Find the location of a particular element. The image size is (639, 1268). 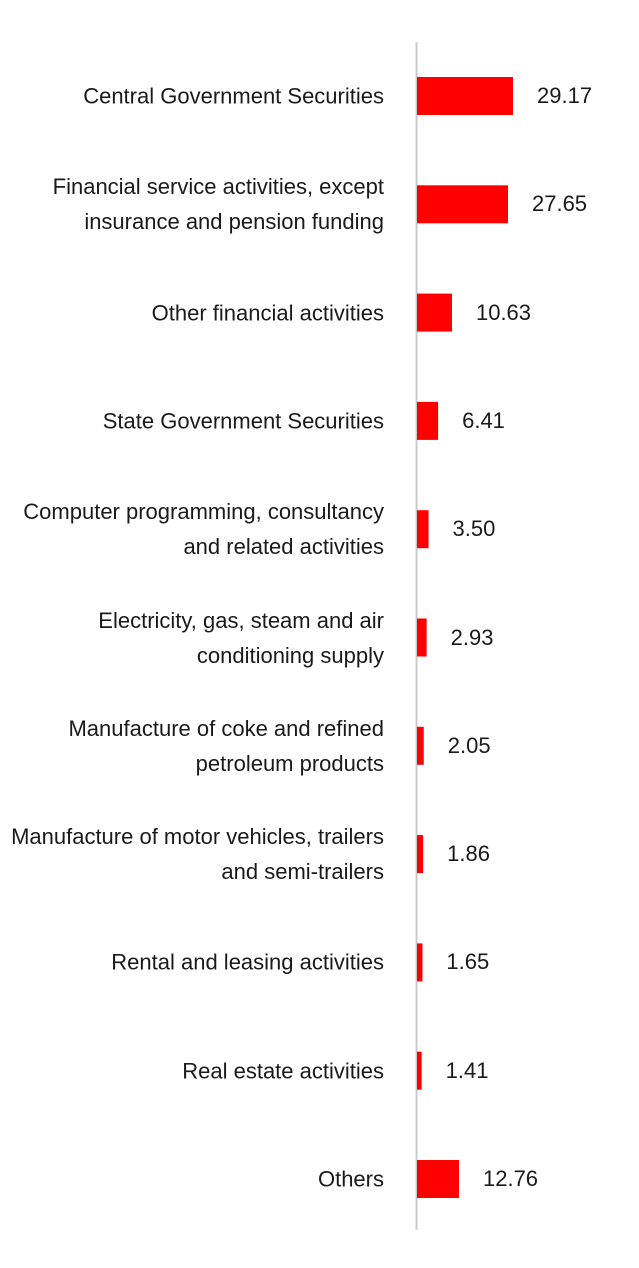

category-label: Rental and leasing activities is located at coordinates (247, 962).